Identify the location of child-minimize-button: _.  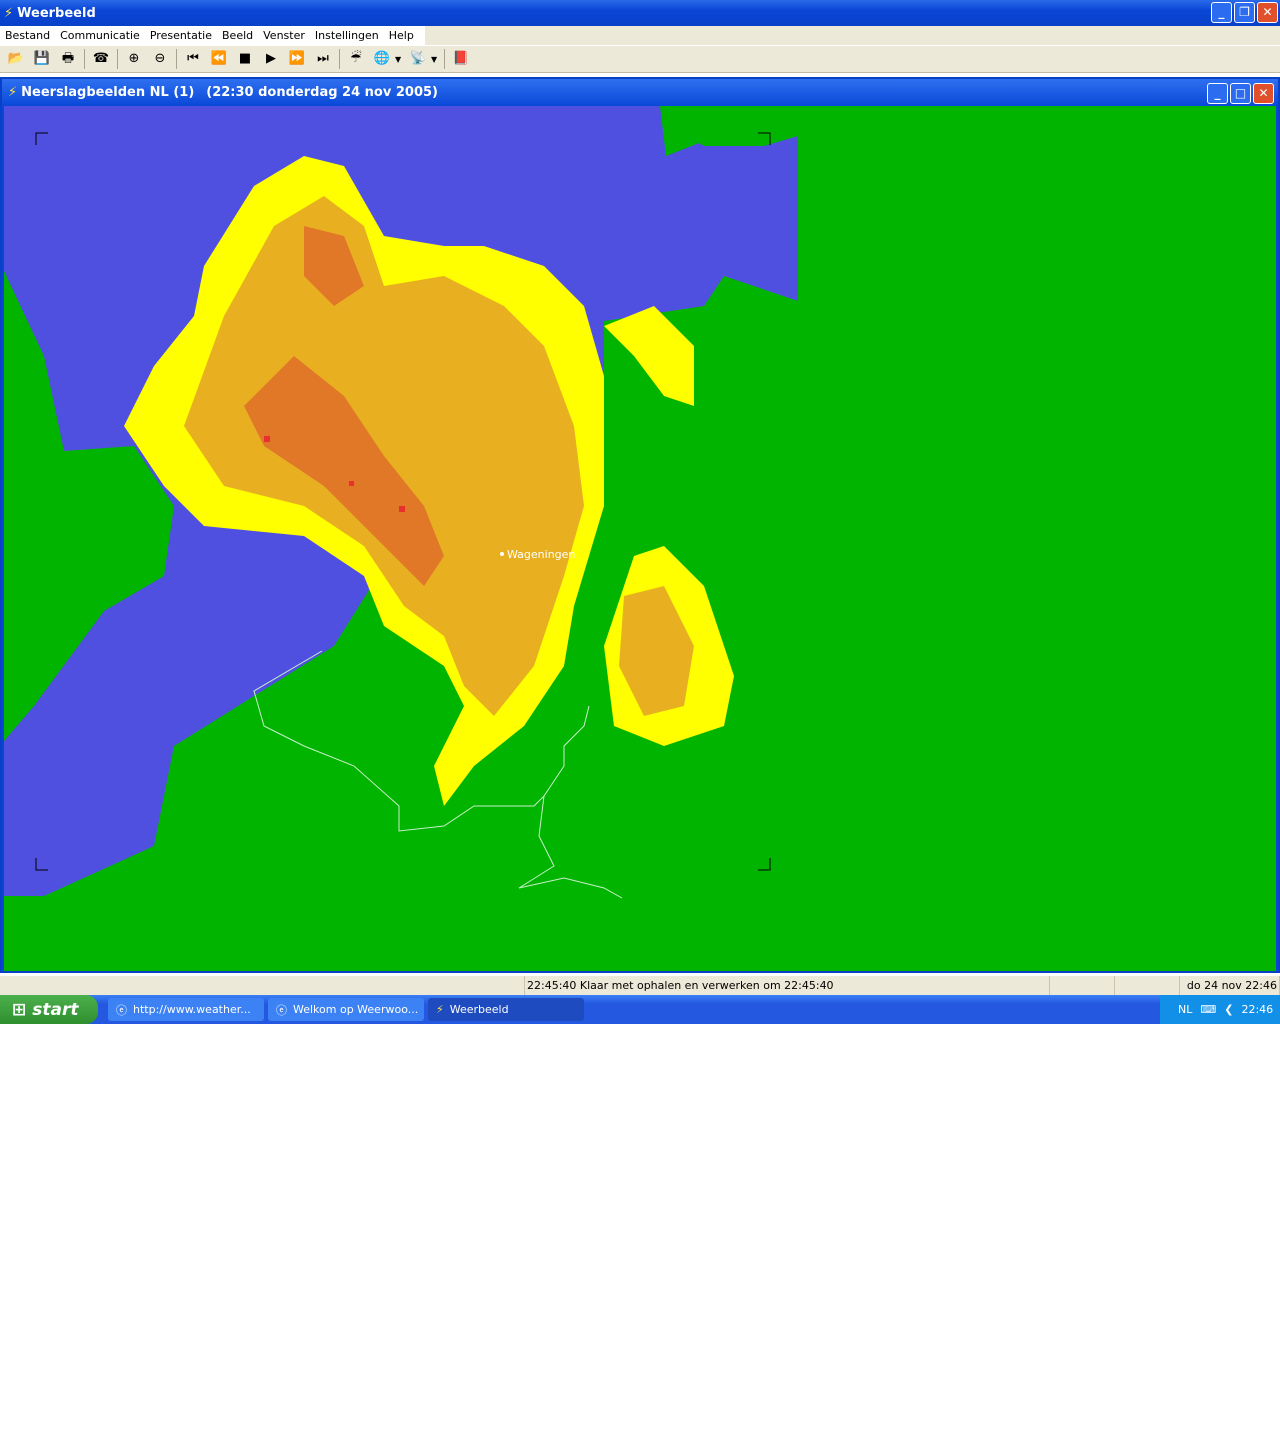
(1217, 93).